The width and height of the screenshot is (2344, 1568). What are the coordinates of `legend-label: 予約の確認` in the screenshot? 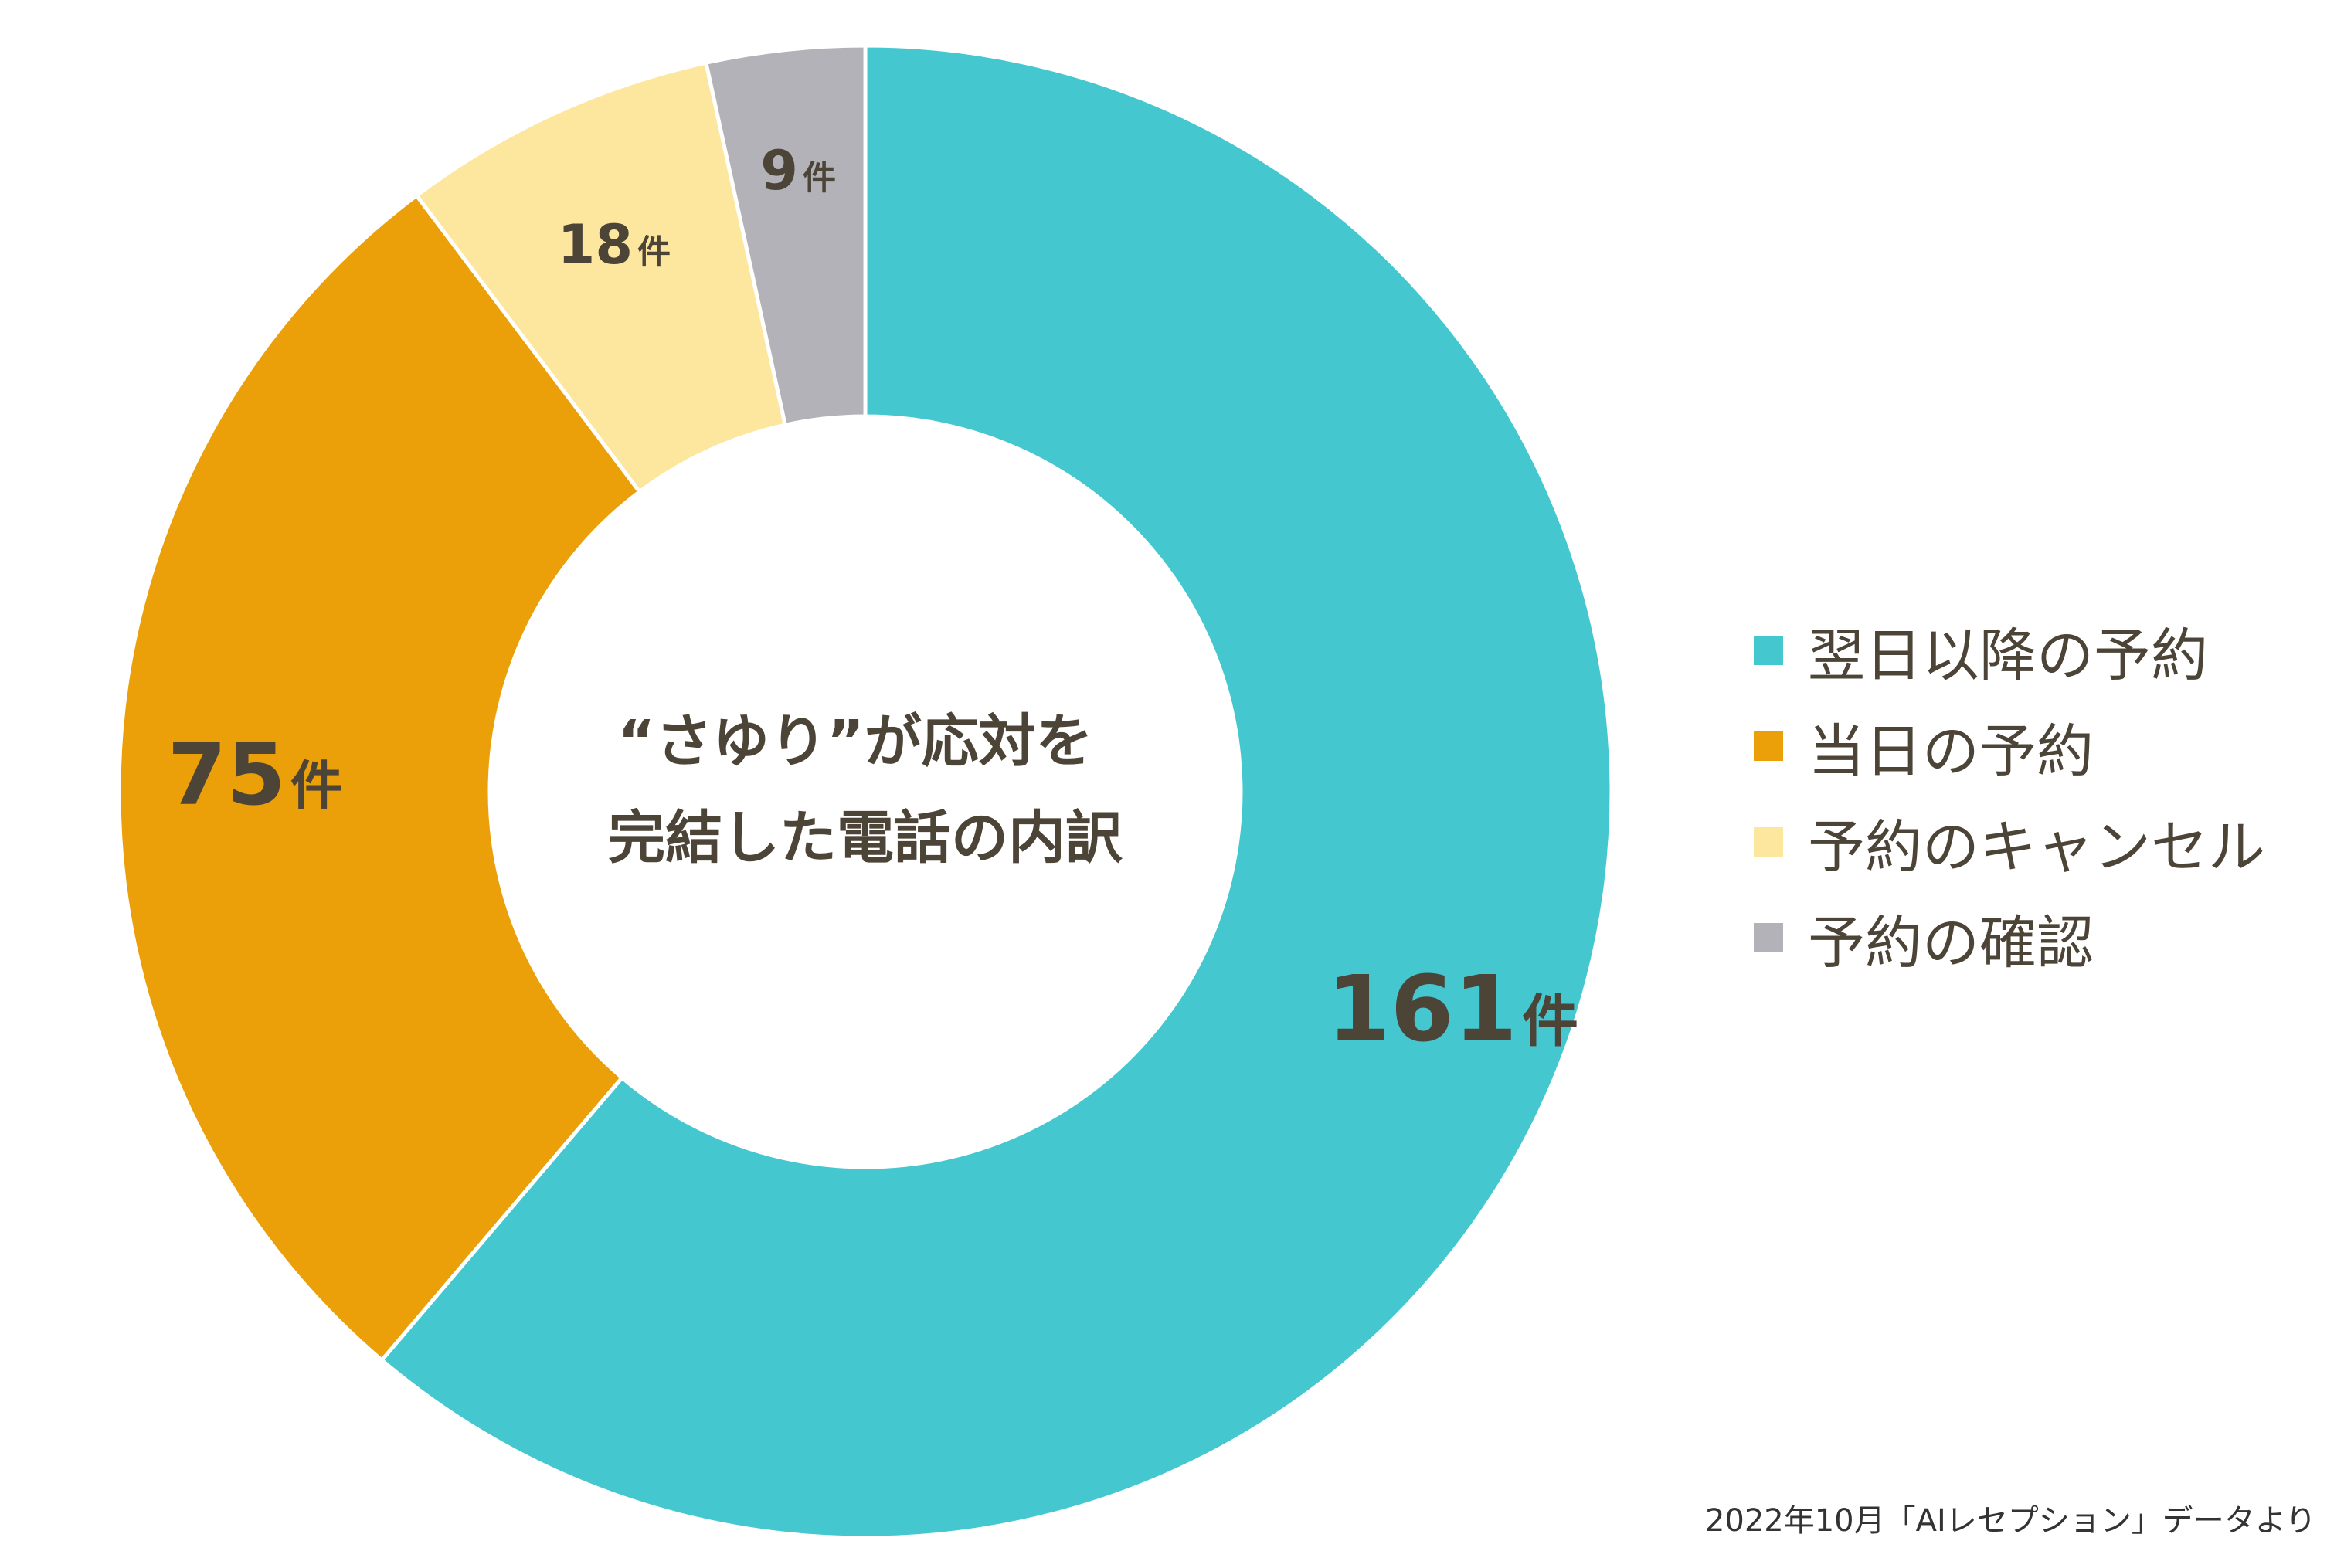 It's located at (1951, 942).